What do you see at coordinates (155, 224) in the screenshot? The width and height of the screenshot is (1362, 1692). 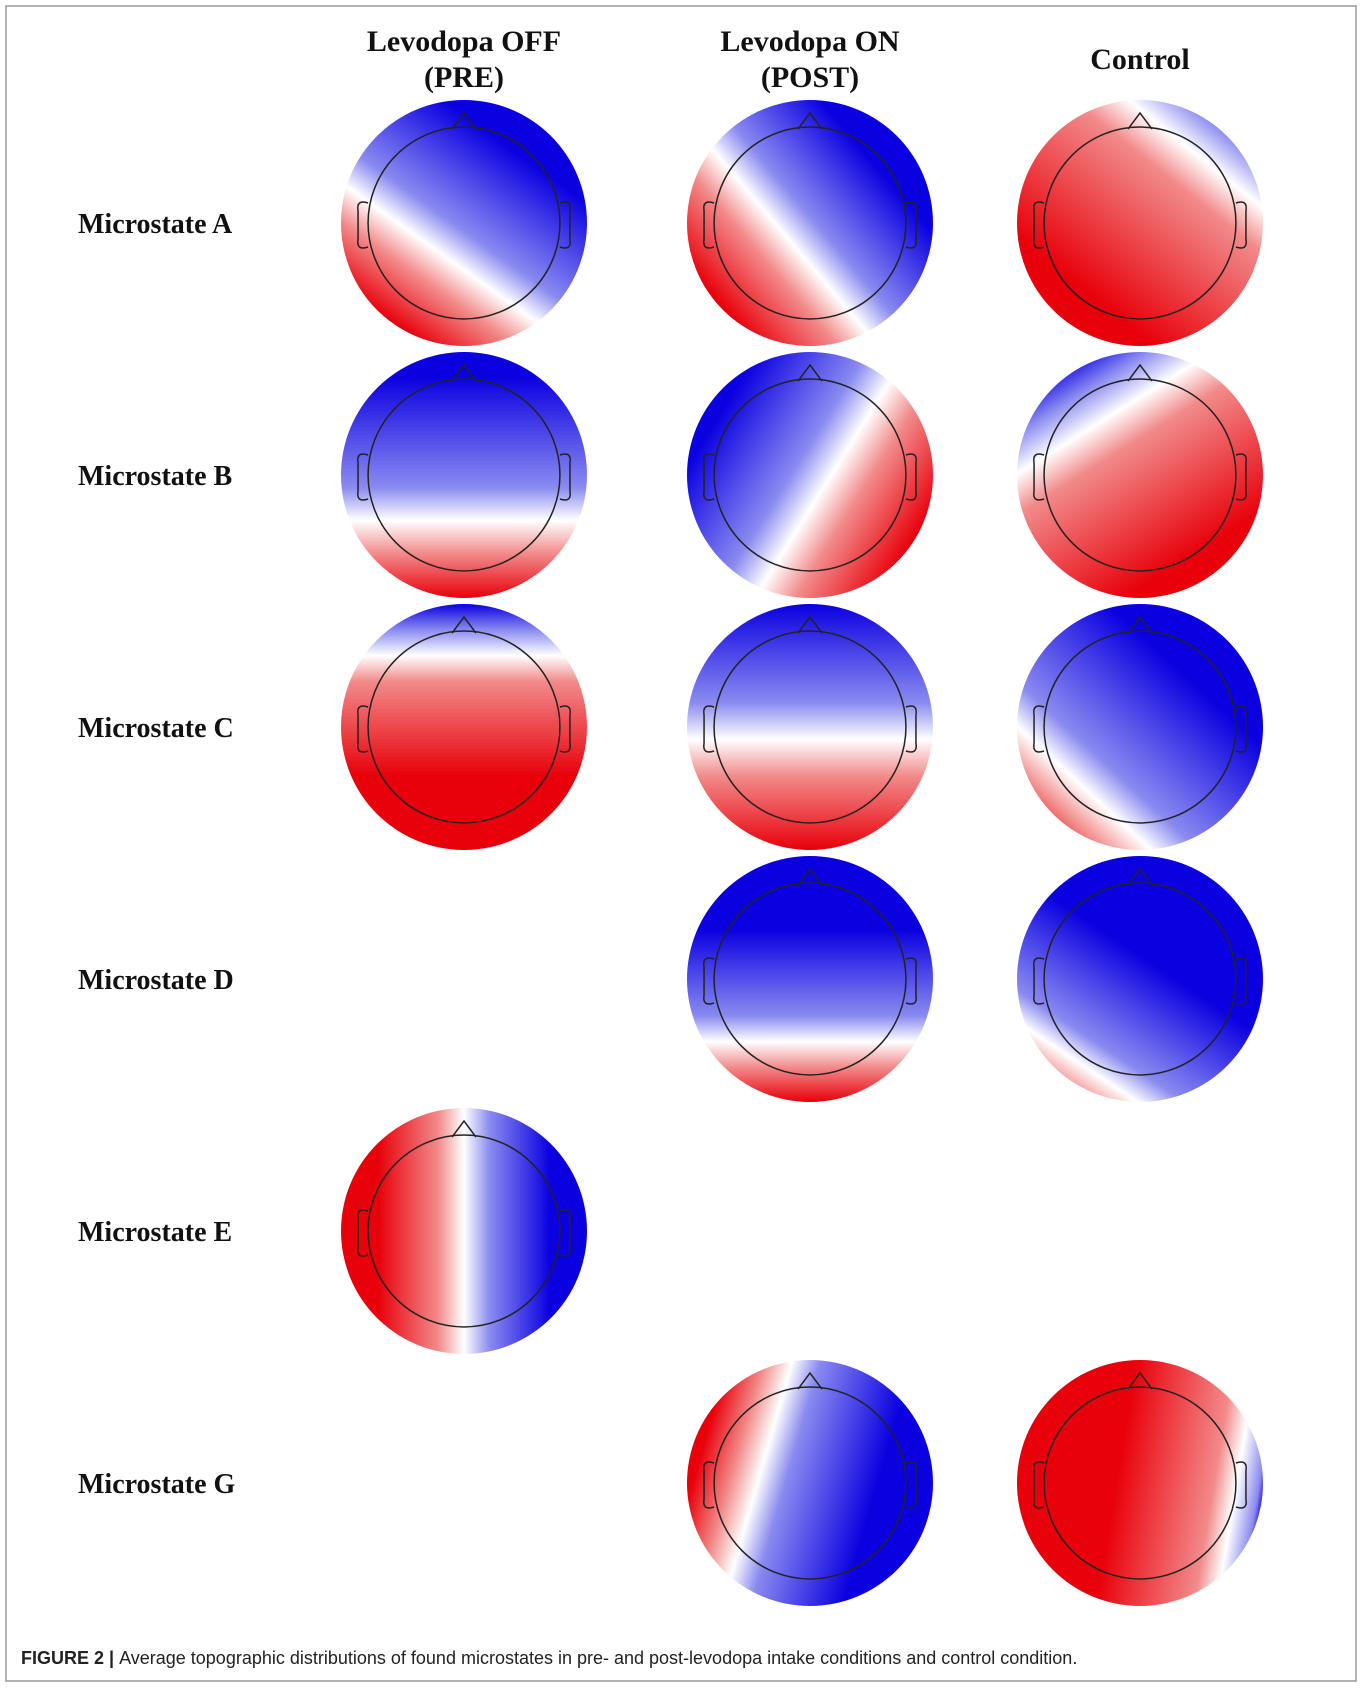 I see `row-label: Microstate A` at bounding box center [155, 224].